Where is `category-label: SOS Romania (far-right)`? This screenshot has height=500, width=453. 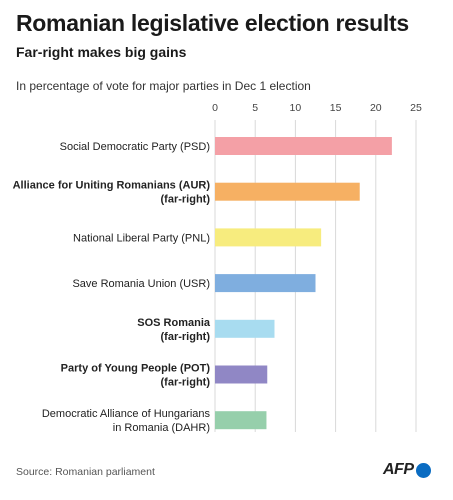 category-label: SOS Romania (far-right) is located at coordinates (174, 330).